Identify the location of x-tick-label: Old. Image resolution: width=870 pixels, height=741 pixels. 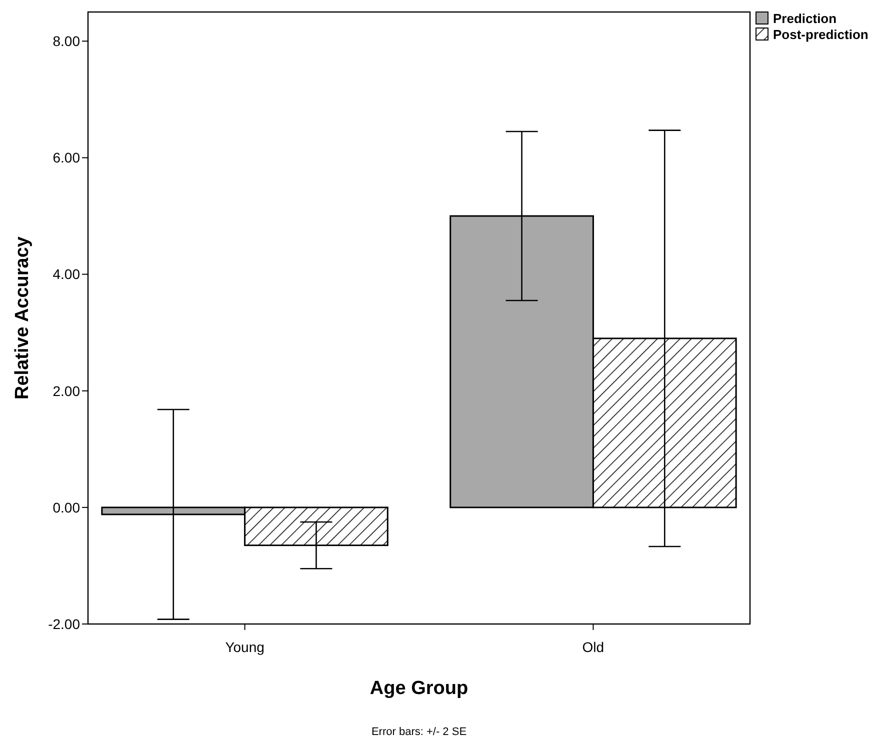
(593, 647).